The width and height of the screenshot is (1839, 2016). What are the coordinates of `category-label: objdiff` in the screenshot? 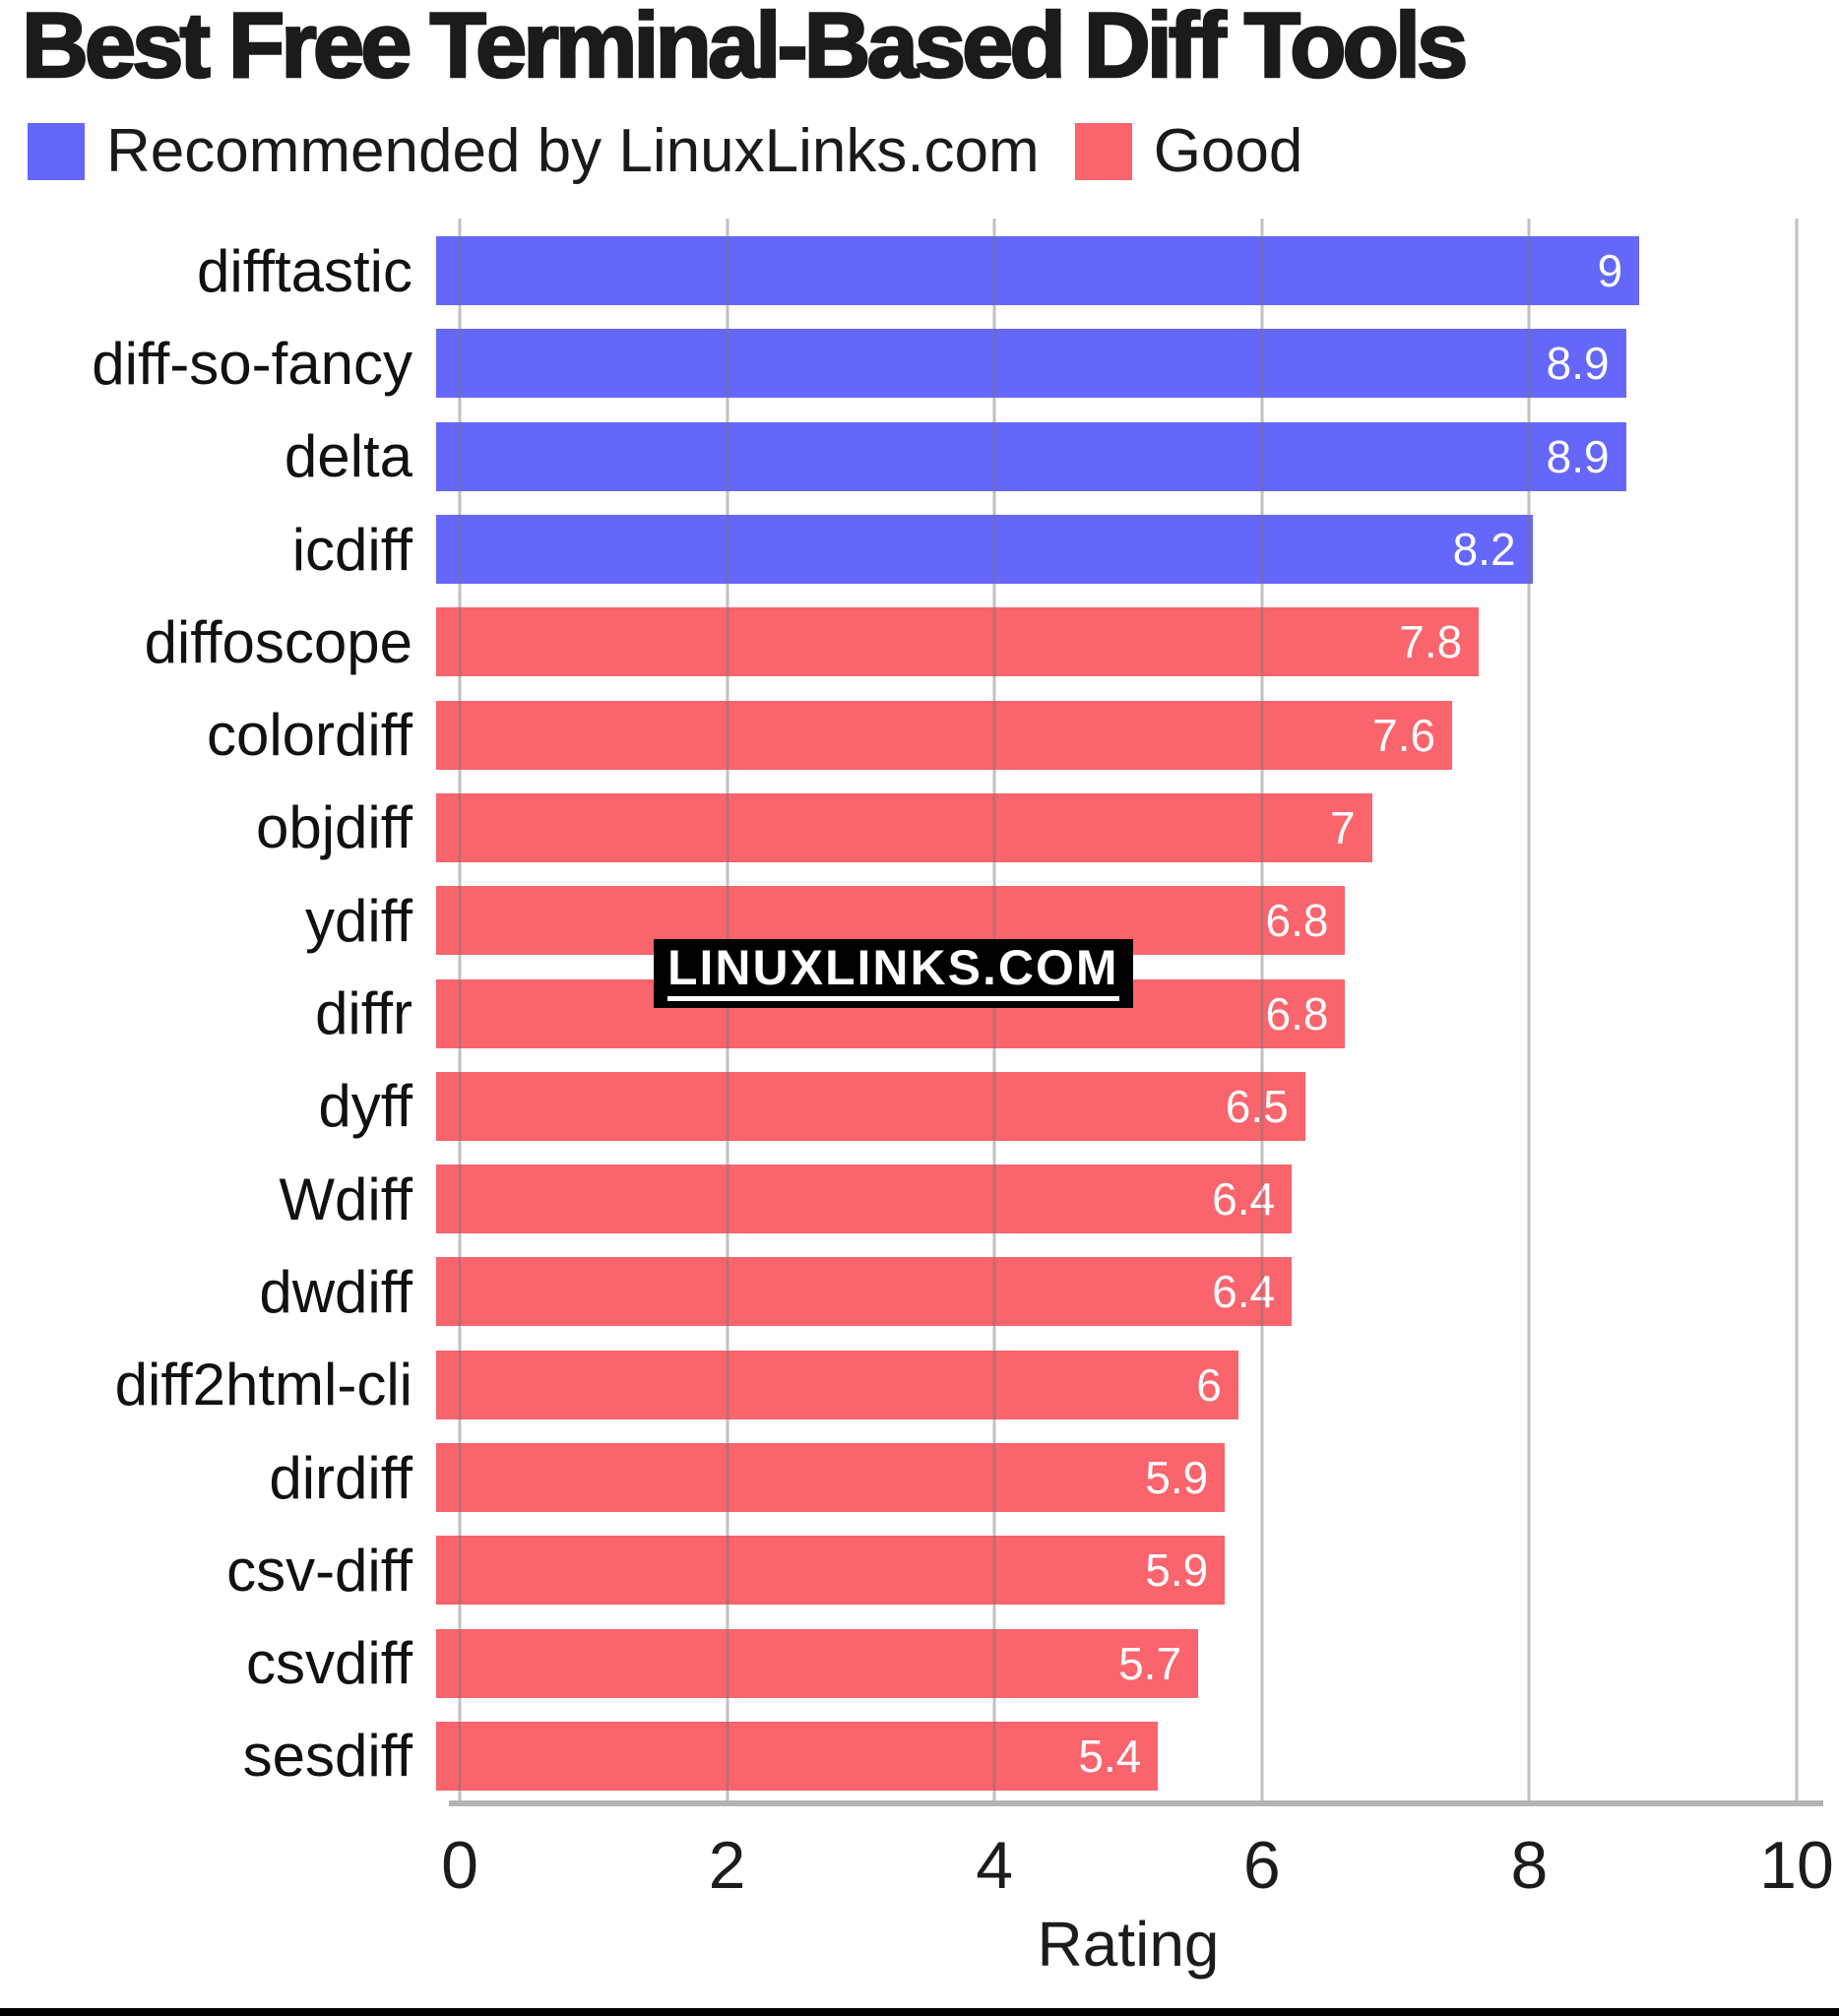 It's located at (333, 827).